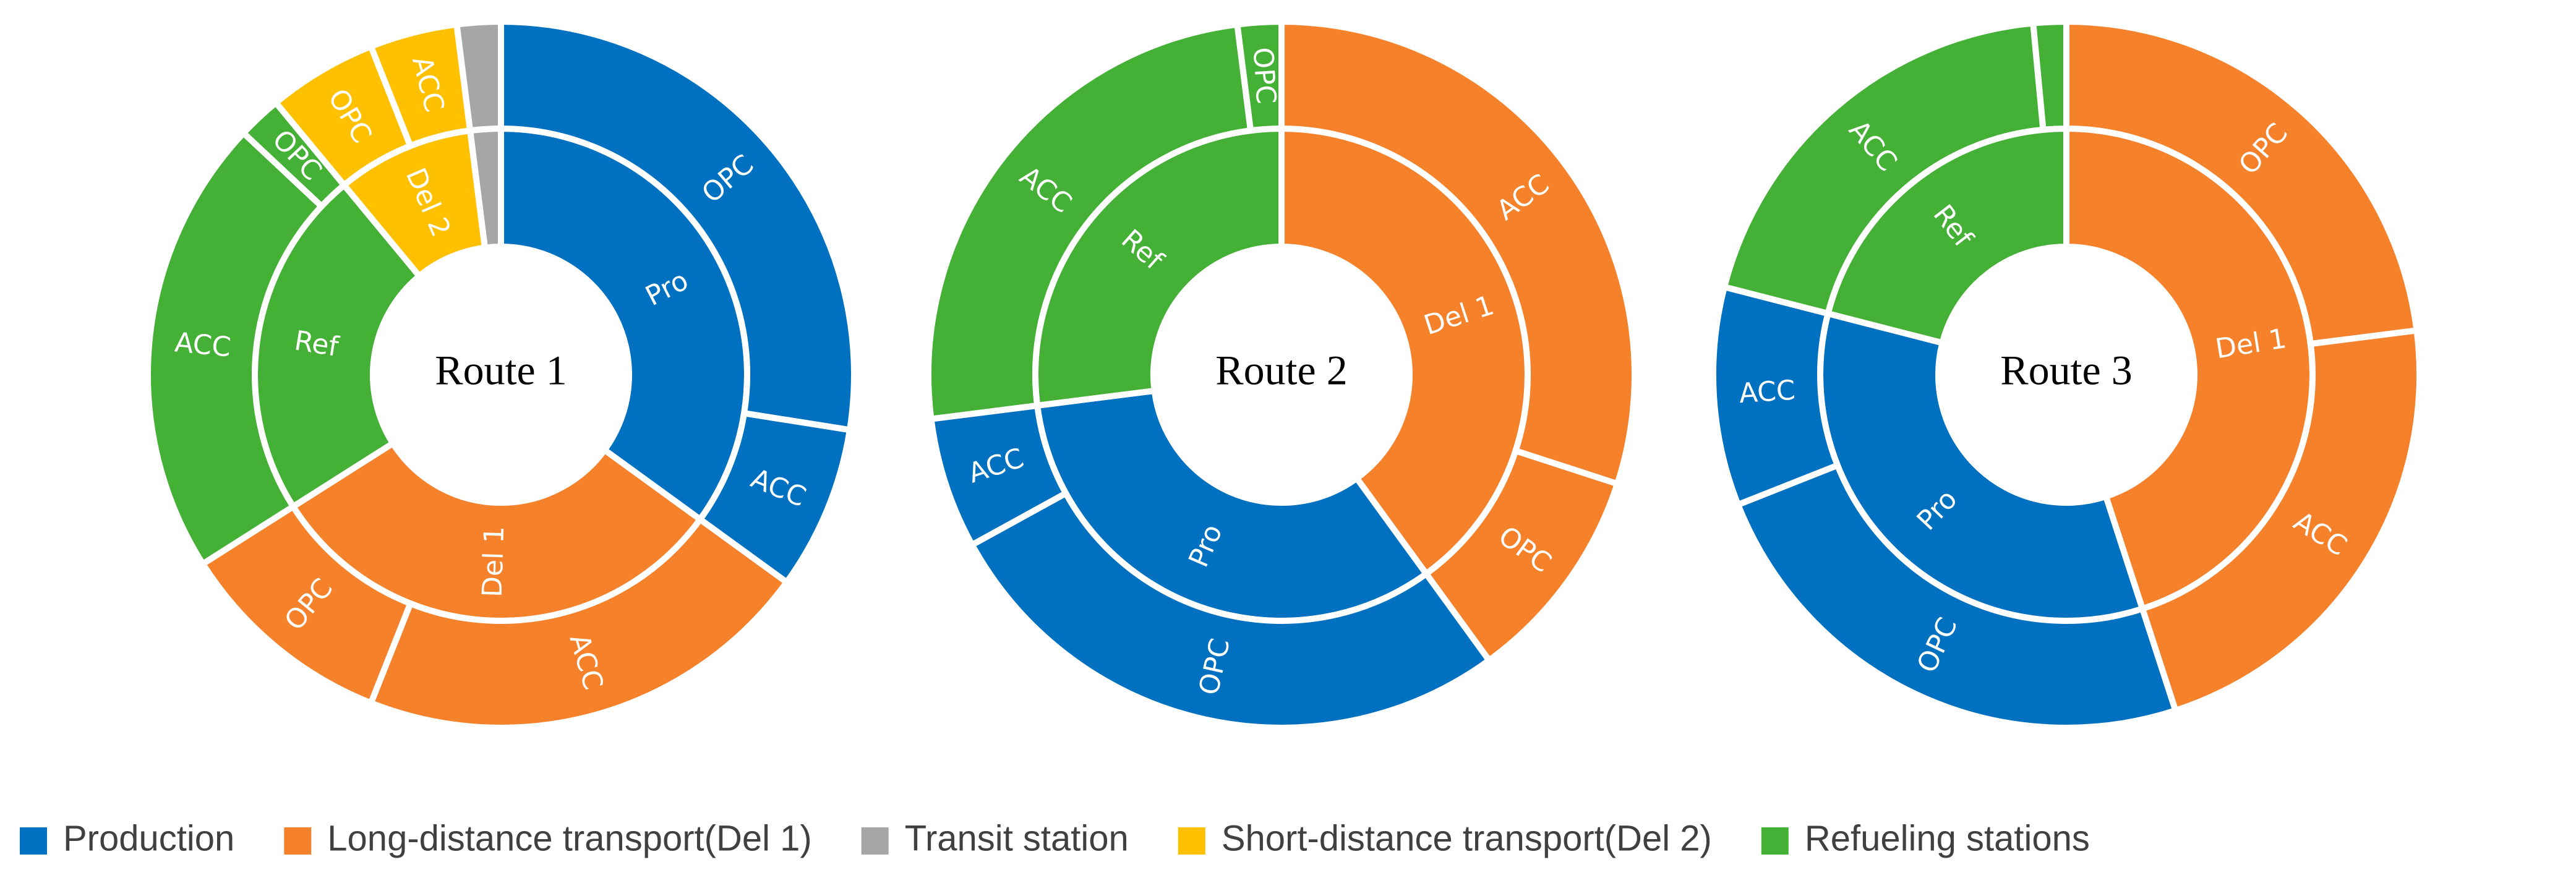  I want to click on legend-label: Production, so click(148, 838).